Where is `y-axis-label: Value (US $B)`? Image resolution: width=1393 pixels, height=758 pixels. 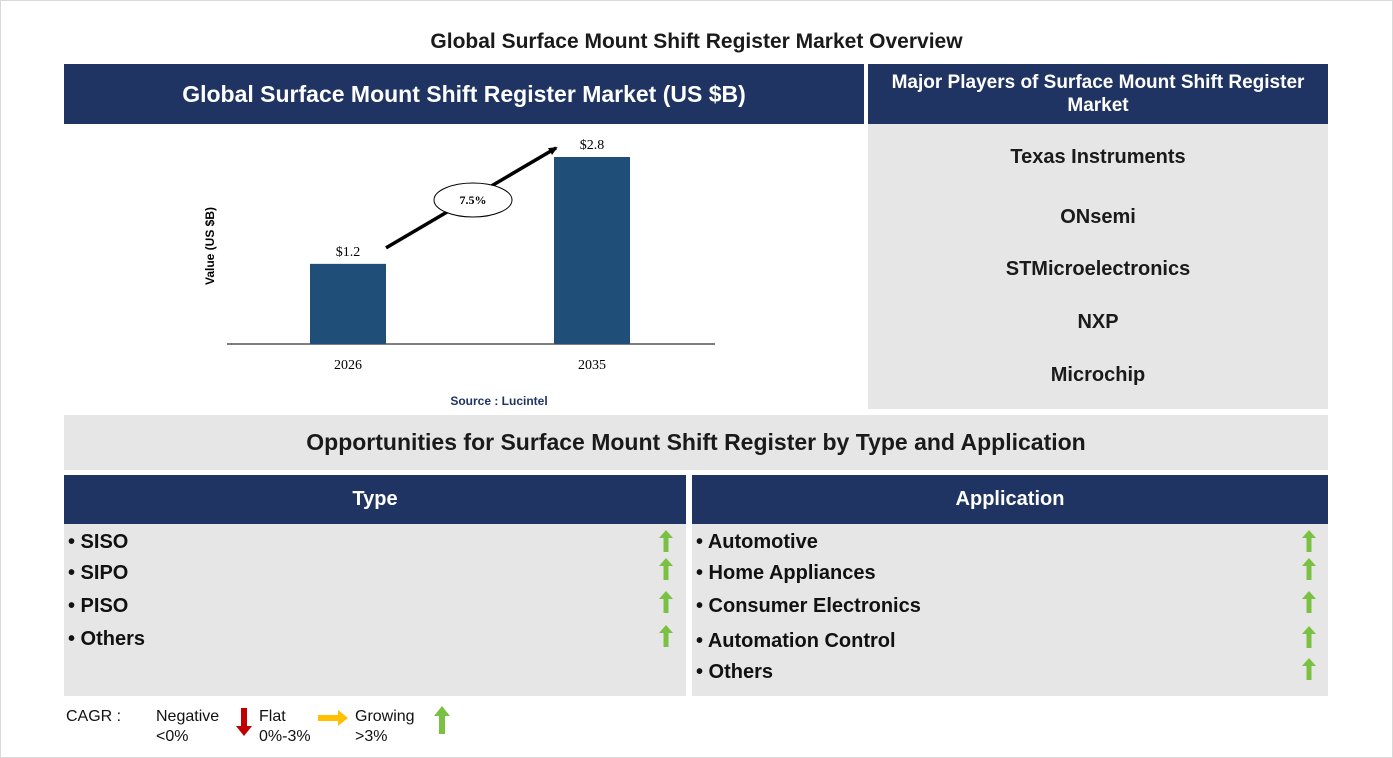
y-axis-label: Value (US $B) is located at coordinates (210, 246).